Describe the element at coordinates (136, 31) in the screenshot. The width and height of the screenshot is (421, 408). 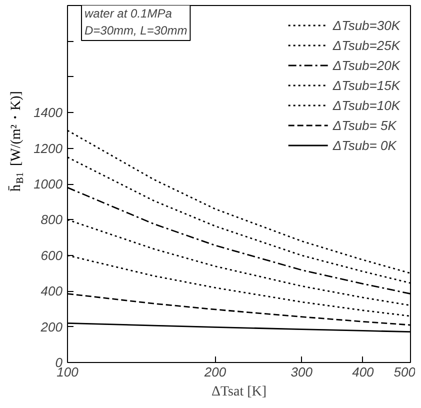
I see `annotation: D=30mm, L=30mm` at that location.